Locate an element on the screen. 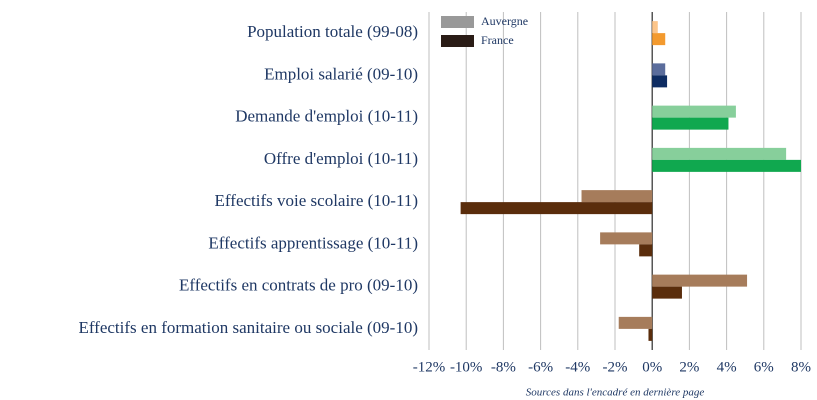 The height and width of the screenshot is (400, 817). x-tick-label: -10% is located at coordinates (466, 367).